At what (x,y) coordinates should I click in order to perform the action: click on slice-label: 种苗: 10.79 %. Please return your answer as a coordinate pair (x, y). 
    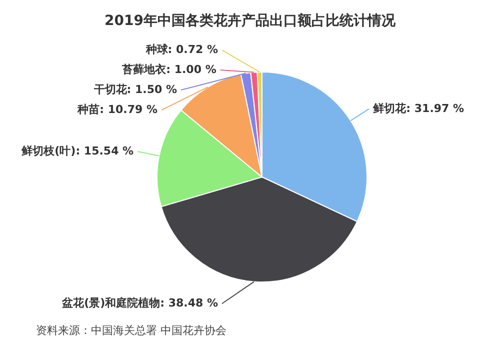
    Looking at the image, I should click on (117, 109).